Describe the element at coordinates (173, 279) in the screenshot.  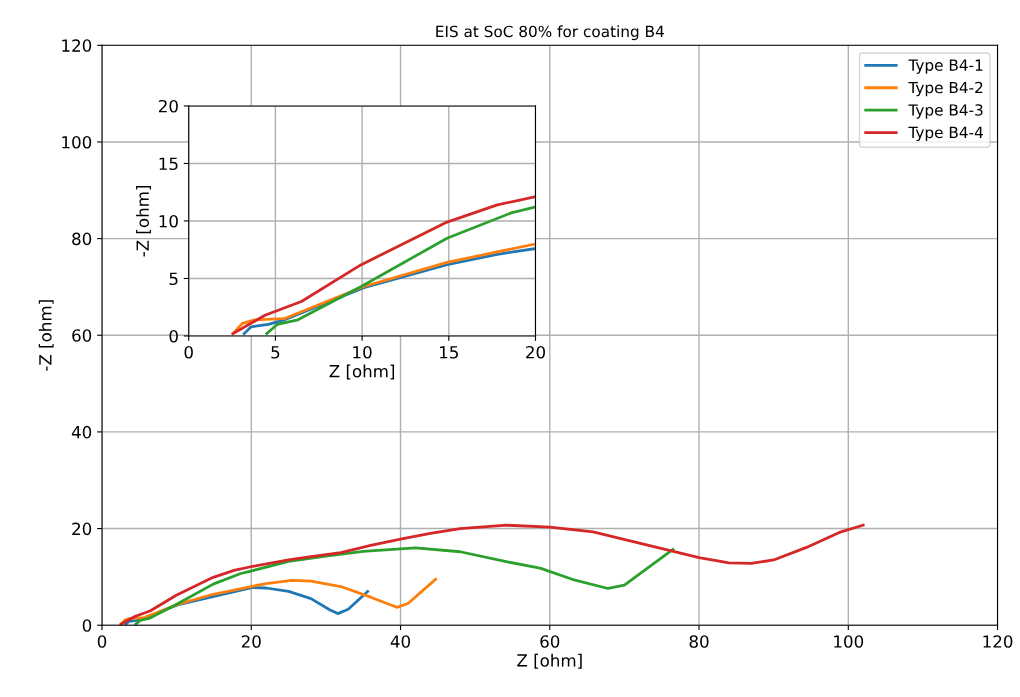
I see `y-tick-label: 5` at that location.